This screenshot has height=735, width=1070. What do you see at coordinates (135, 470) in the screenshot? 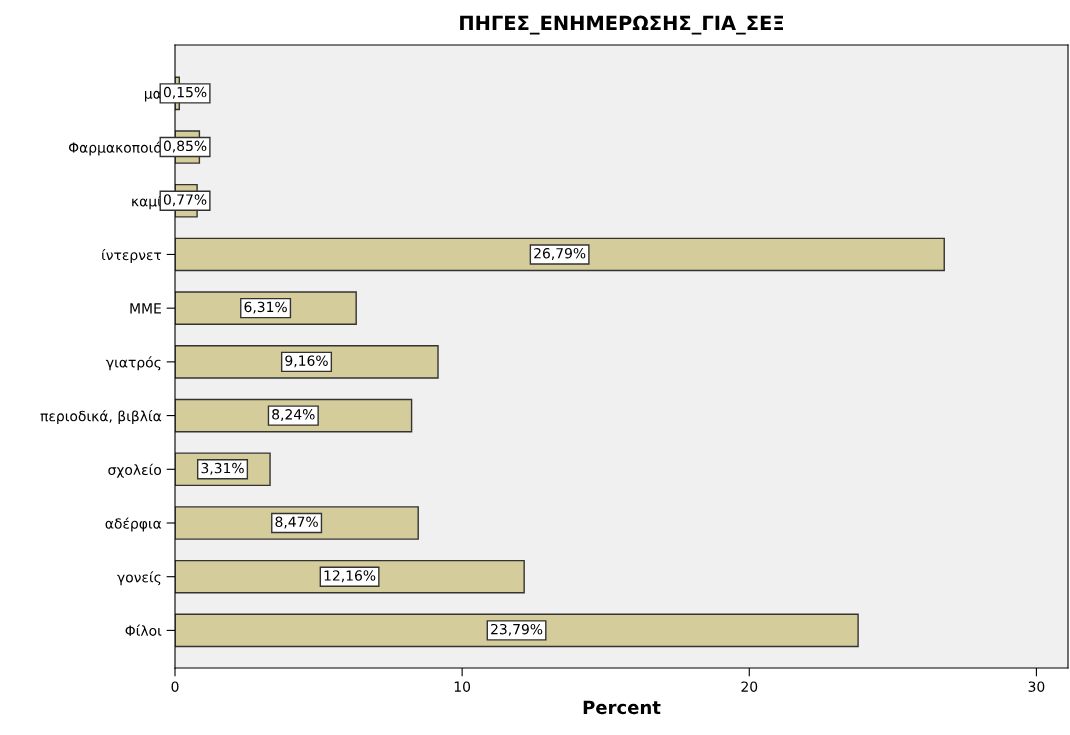
I see `y-tick-label: σχολείο` at bounding box center [135, 470].